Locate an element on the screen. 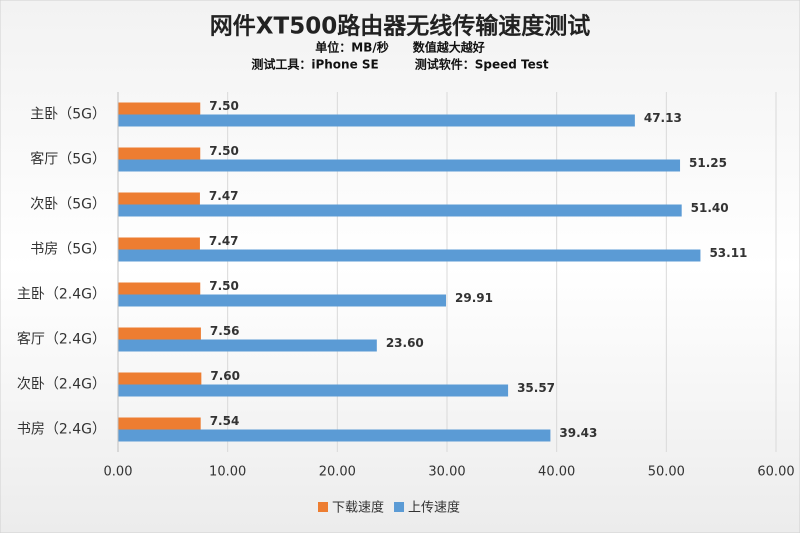 This screenshot has height=533, width=800. chart-subtitle: 测试工具：iPhone SE 测试软件：Speed Test is located at coordinates (400, 64).